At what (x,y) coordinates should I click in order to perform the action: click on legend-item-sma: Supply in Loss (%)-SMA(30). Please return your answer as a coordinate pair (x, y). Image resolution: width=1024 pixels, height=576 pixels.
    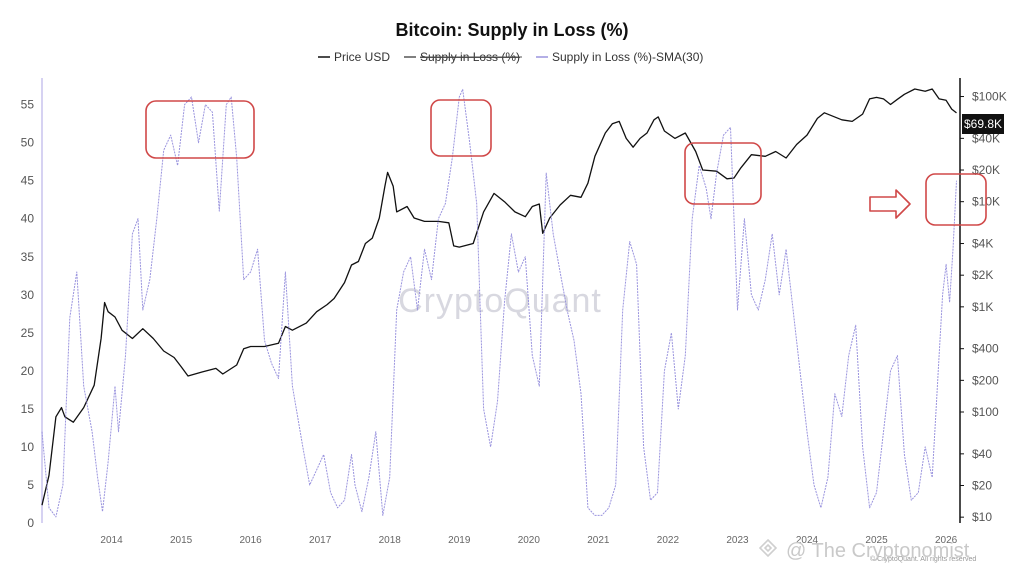
    Looking at the image, I should click on (619, 57).